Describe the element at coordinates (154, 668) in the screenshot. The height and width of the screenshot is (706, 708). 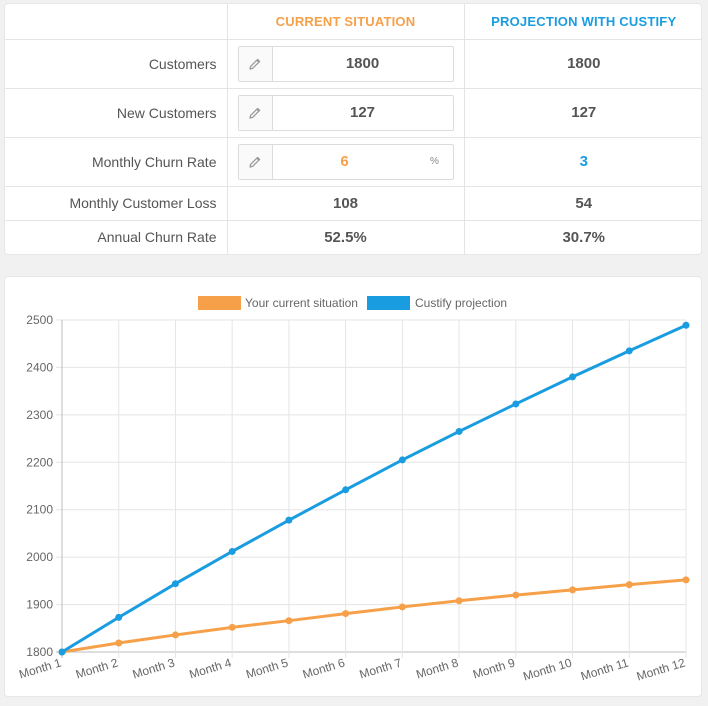
I see `x-tick-label: Month 3` at that location.